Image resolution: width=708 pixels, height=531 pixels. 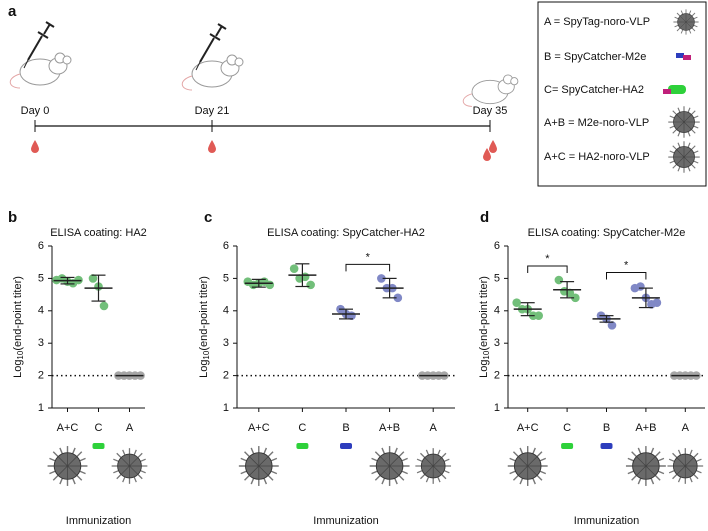 I want to click on legend-entry: C= SpyCatcher-HA2, so click(x=594, y=90).